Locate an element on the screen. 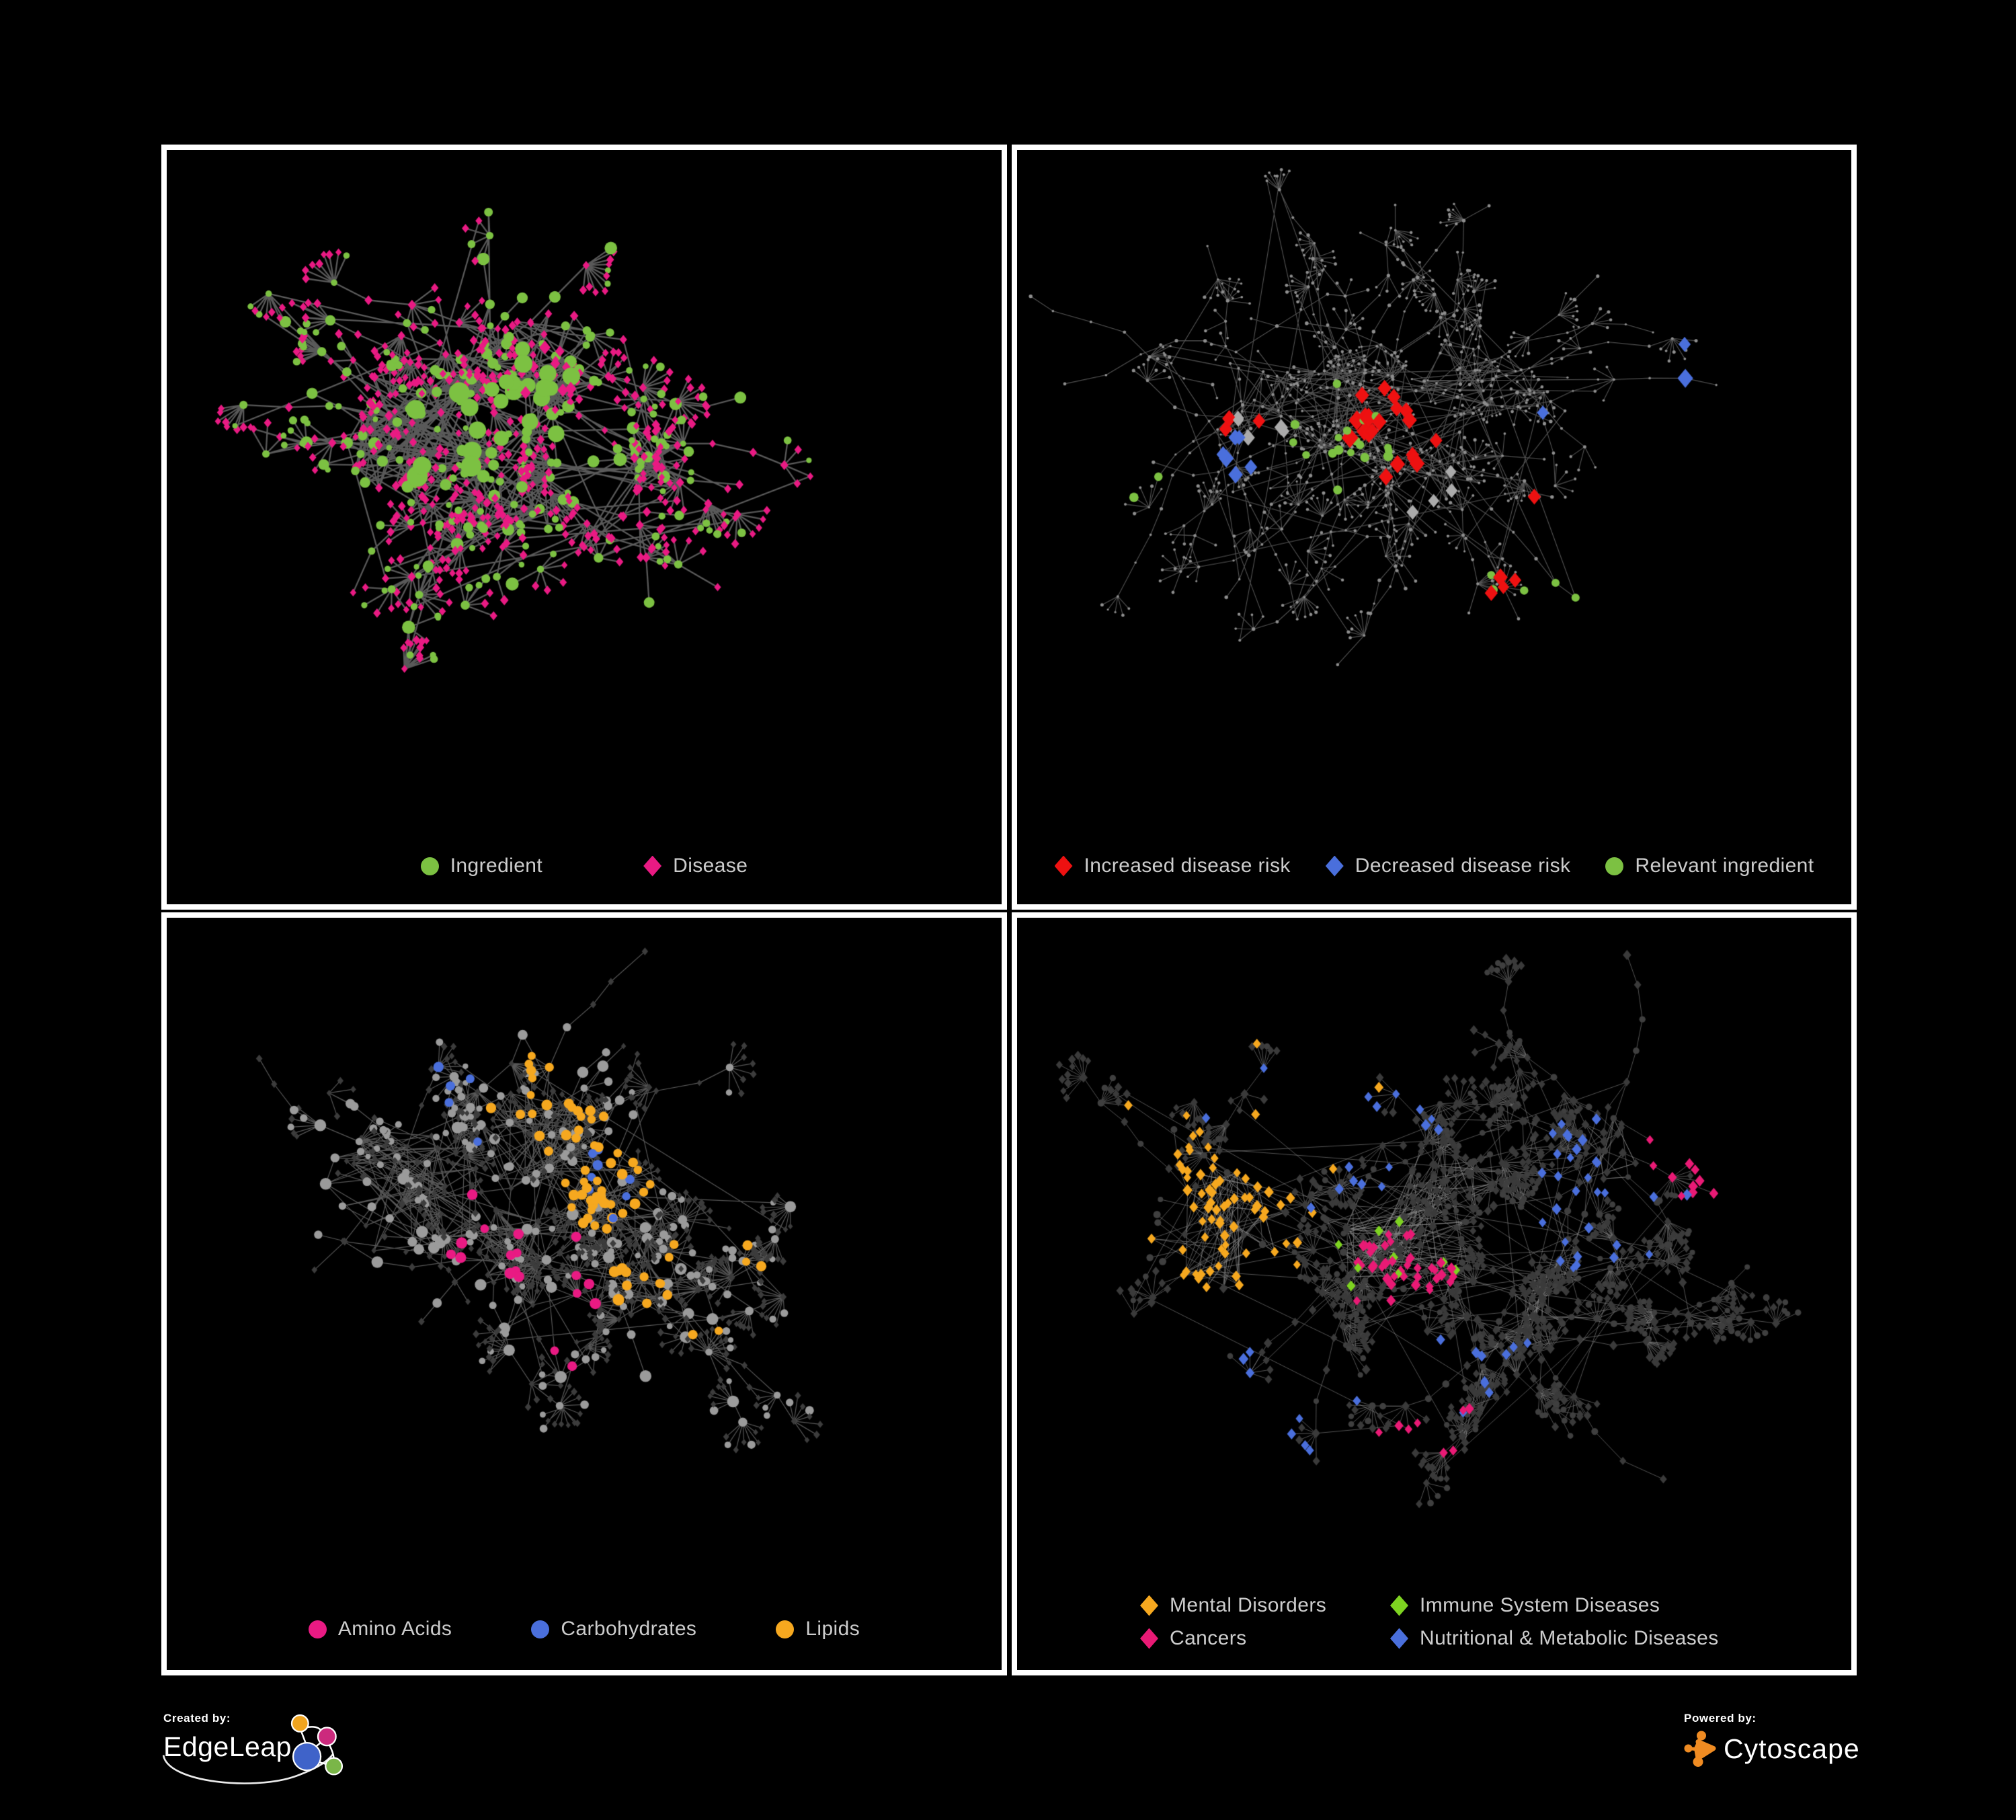 Image resolution: width=2016 pixels, height=1820 pixels. legend-label: Relevant ingredient is located at coordinates (1724, 866).